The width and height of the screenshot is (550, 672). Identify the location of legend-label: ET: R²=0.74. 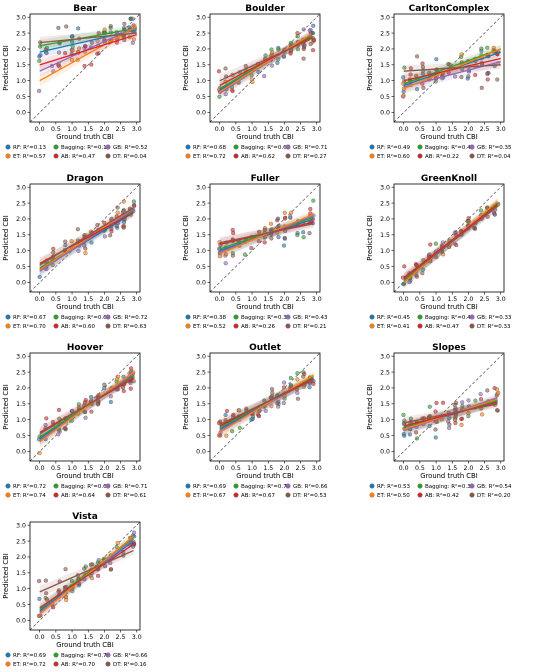
(29, 495).